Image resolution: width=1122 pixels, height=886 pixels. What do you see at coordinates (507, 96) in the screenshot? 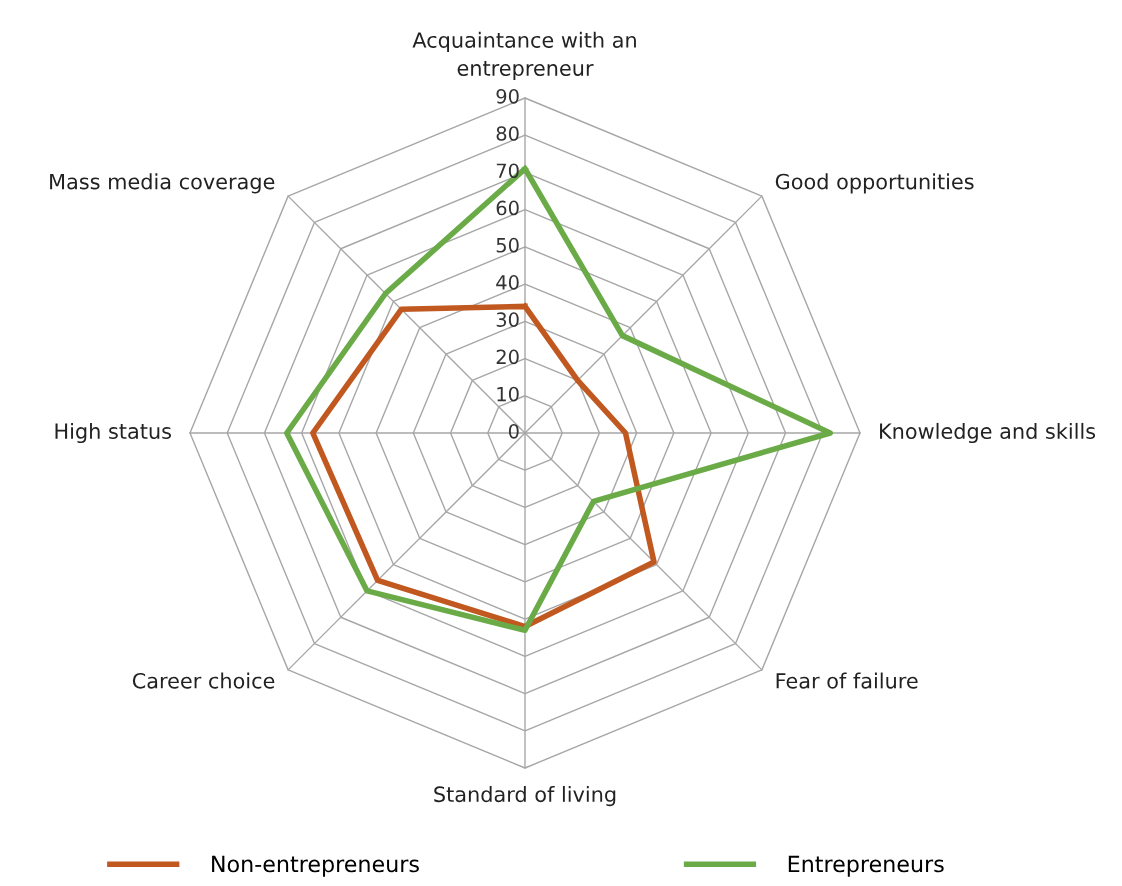
I see `y-tick-label: 90` at bounding box center [507, 96].